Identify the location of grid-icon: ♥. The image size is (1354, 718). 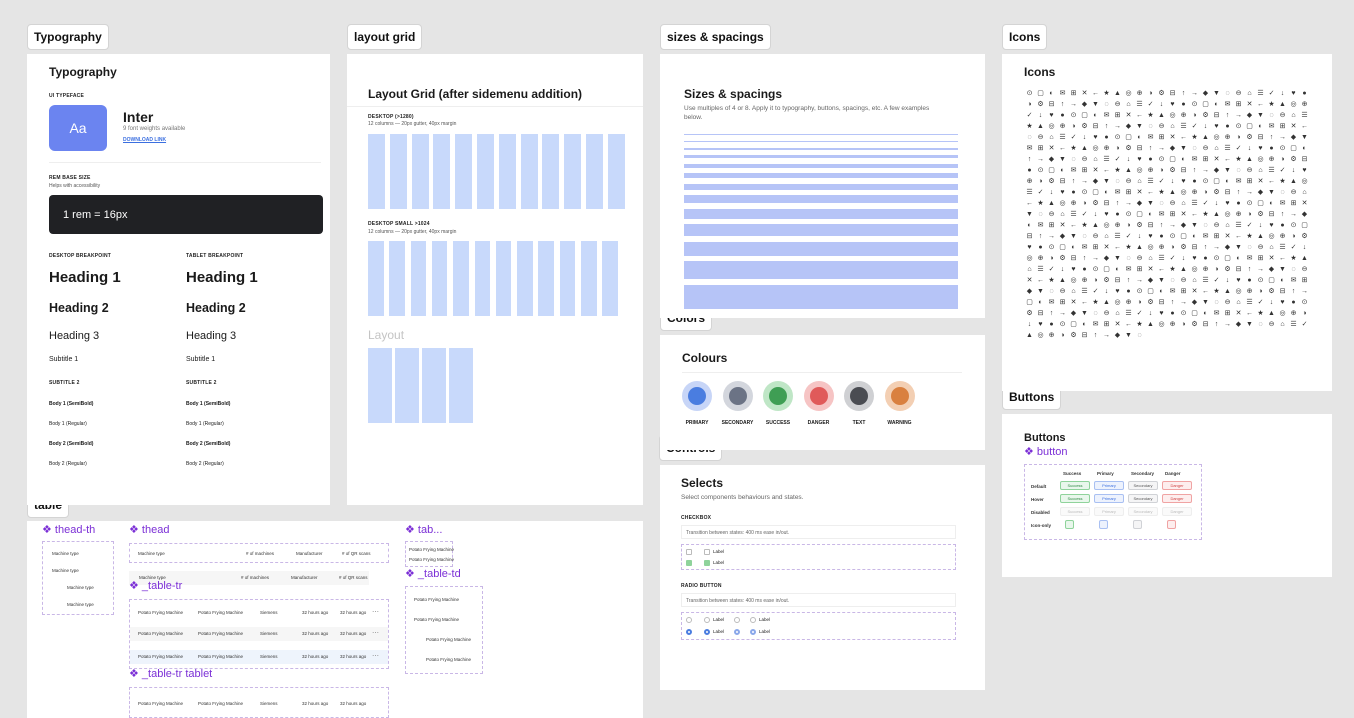
(1172, 104).